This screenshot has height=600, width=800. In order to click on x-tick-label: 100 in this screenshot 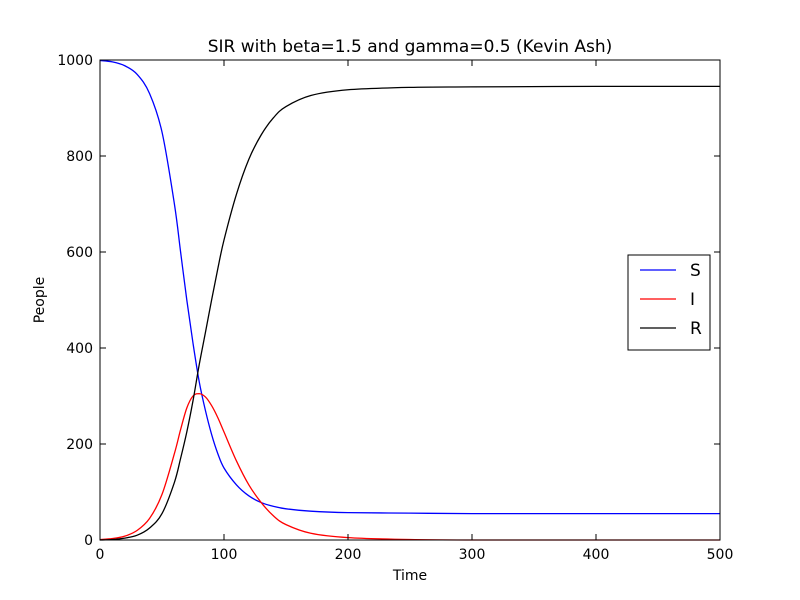, I will do `click(224, 555)`.